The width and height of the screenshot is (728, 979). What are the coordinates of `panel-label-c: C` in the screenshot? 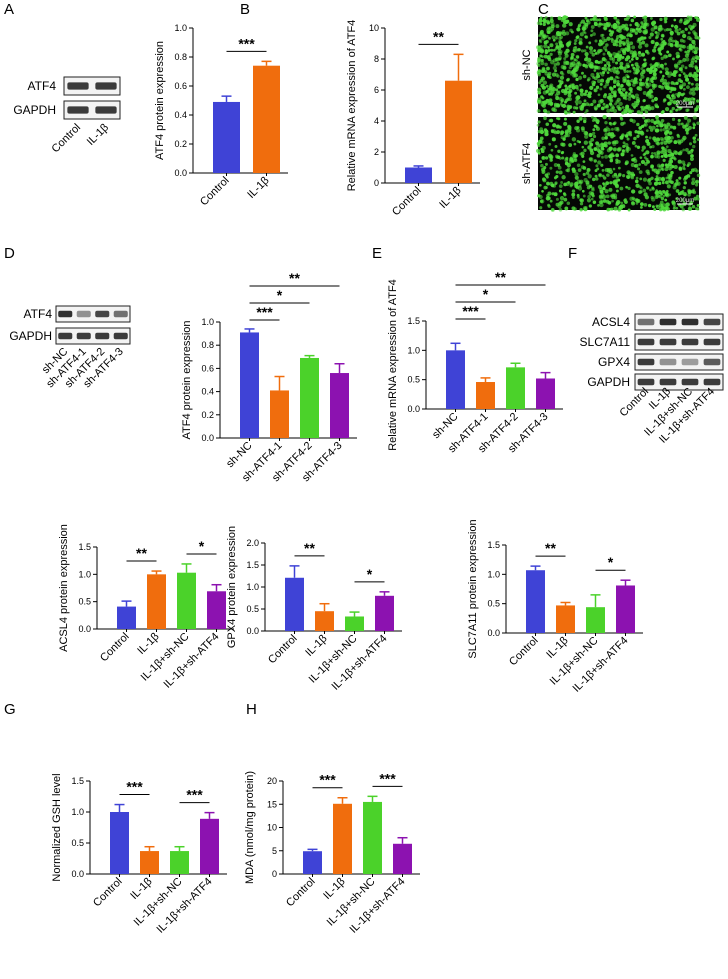 It's located at (543, 9).